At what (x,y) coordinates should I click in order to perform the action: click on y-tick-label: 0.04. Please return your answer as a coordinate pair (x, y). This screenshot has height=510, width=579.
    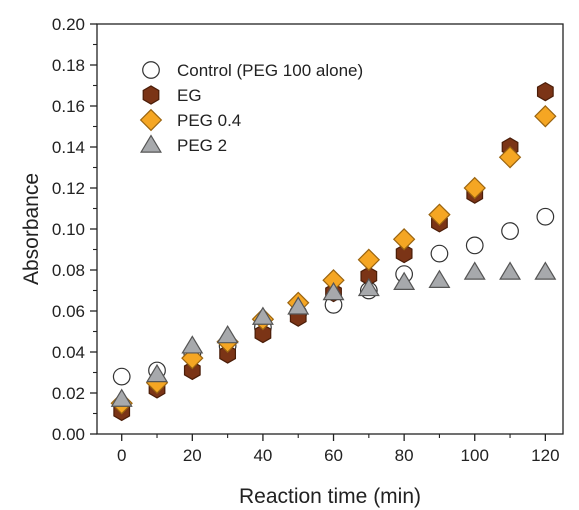
    Looking at the image, I should click on (68, 352).